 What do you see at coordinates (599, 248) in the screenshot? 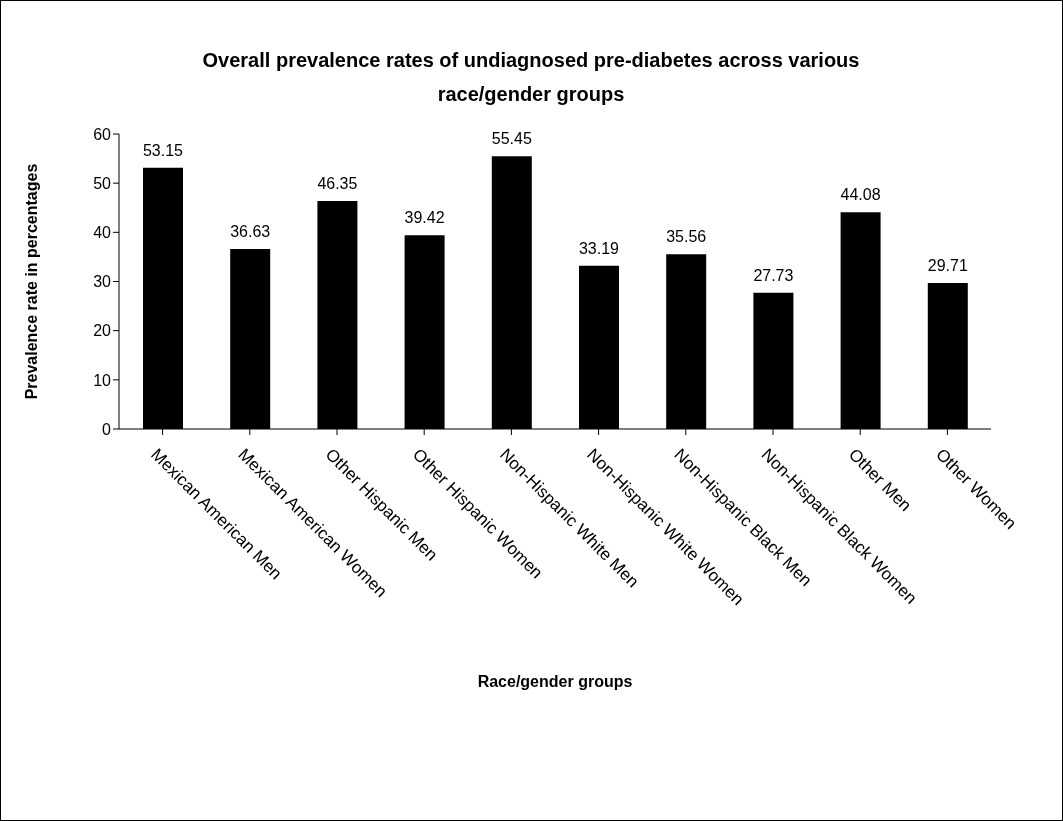
I see `data-label: 33.19` at bounding box center [599, 248].